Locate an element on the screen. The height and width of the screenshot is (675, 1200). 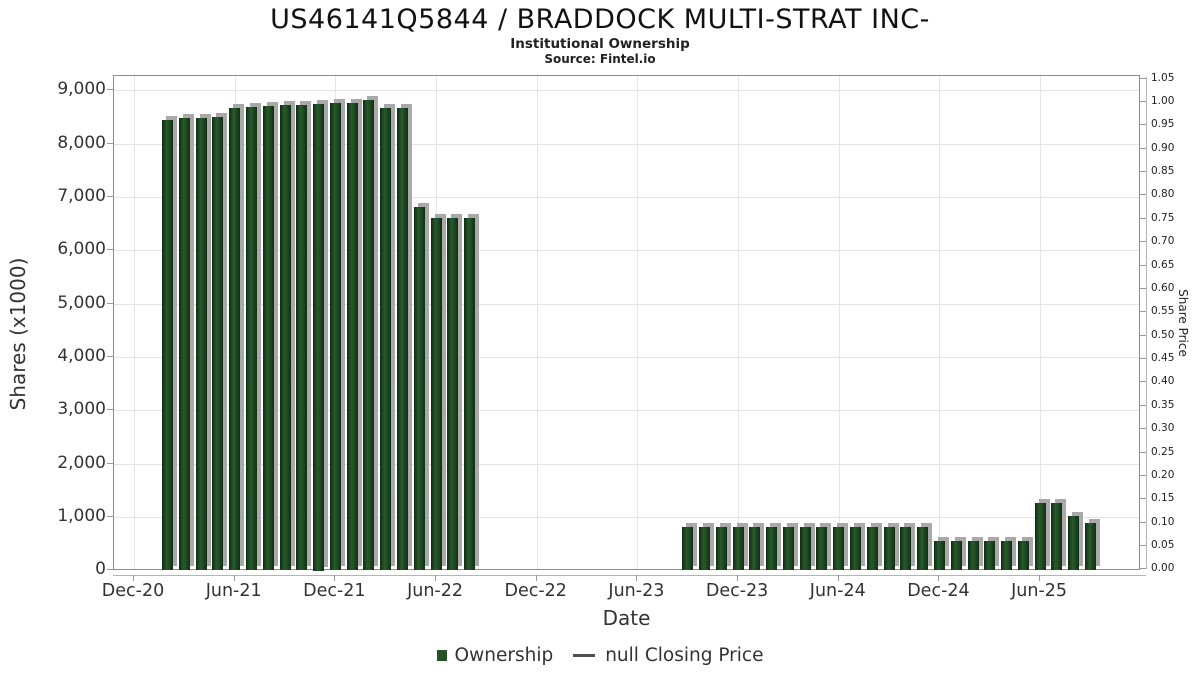
y-axis-label-right: 0.35 is located at coordinates (1163, 404).